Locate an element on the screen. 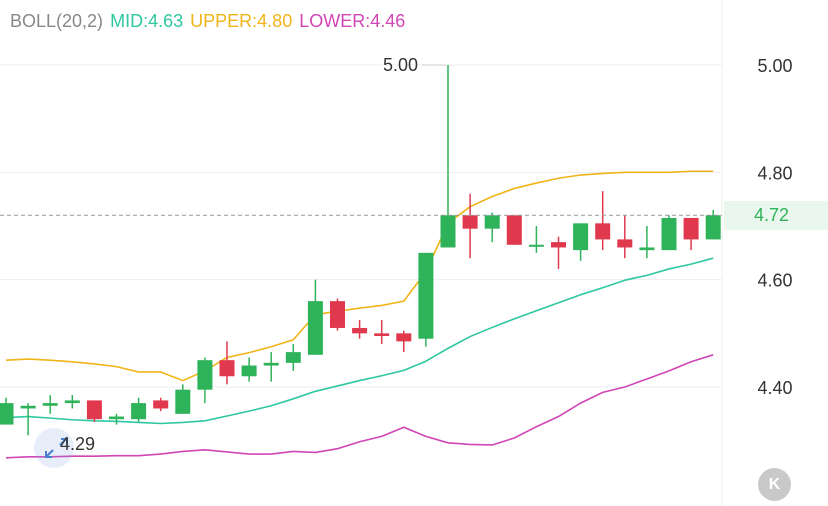  price-axis: 5.00 4.80 4.60 4.40 is located at coordinates (774, 227).